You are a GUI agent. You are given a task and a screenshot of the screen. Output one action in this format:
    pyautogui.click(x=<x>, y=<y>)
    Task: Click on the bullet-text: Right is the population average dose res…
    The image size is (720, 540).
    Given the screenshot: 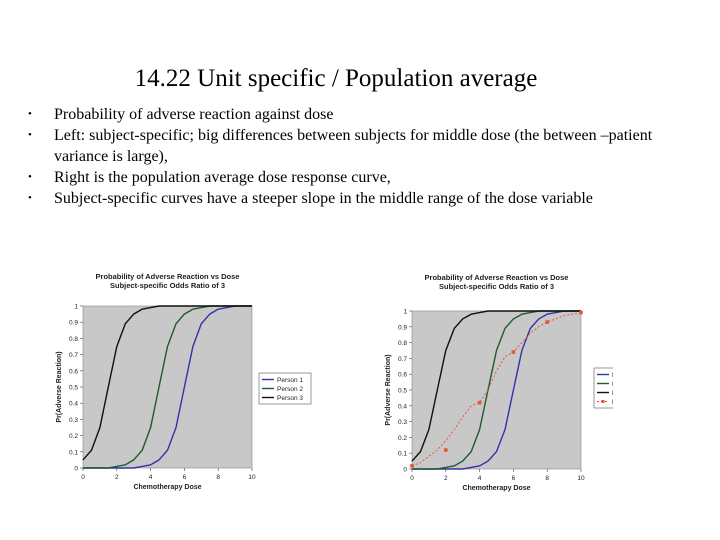 What is the action you would take?
    pyautogui.click(x=222, y=177)
    